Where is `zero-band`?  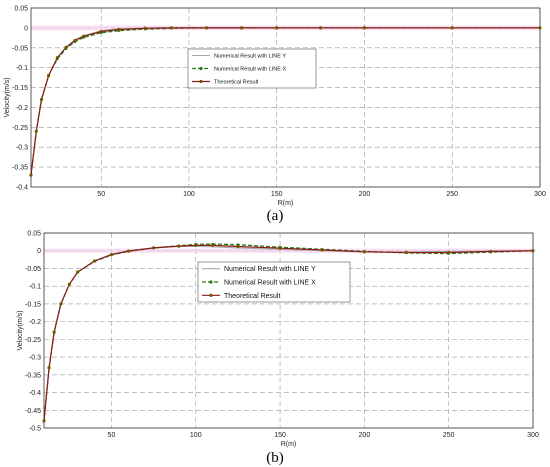 zero-band is located at coordinates (288, 250).